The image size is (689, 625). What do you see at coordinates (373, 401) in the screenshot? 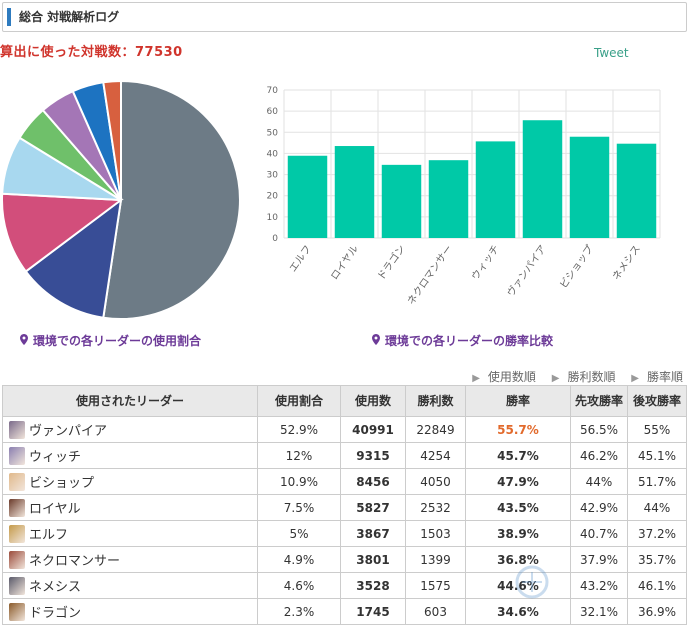
I see `col-header-count: 使用数` at bounding box center [373, 401].